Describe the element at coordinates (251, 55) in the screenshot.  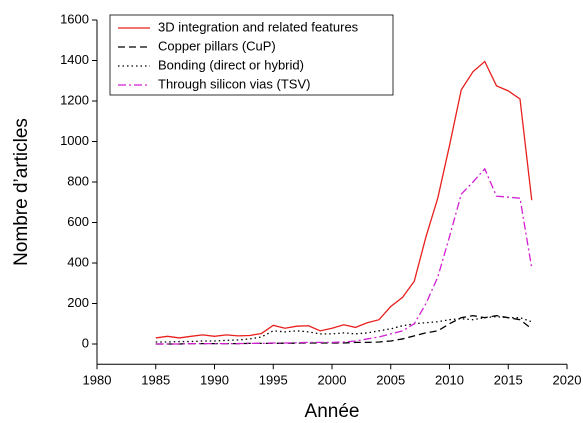
I see `legend-box` at that location.